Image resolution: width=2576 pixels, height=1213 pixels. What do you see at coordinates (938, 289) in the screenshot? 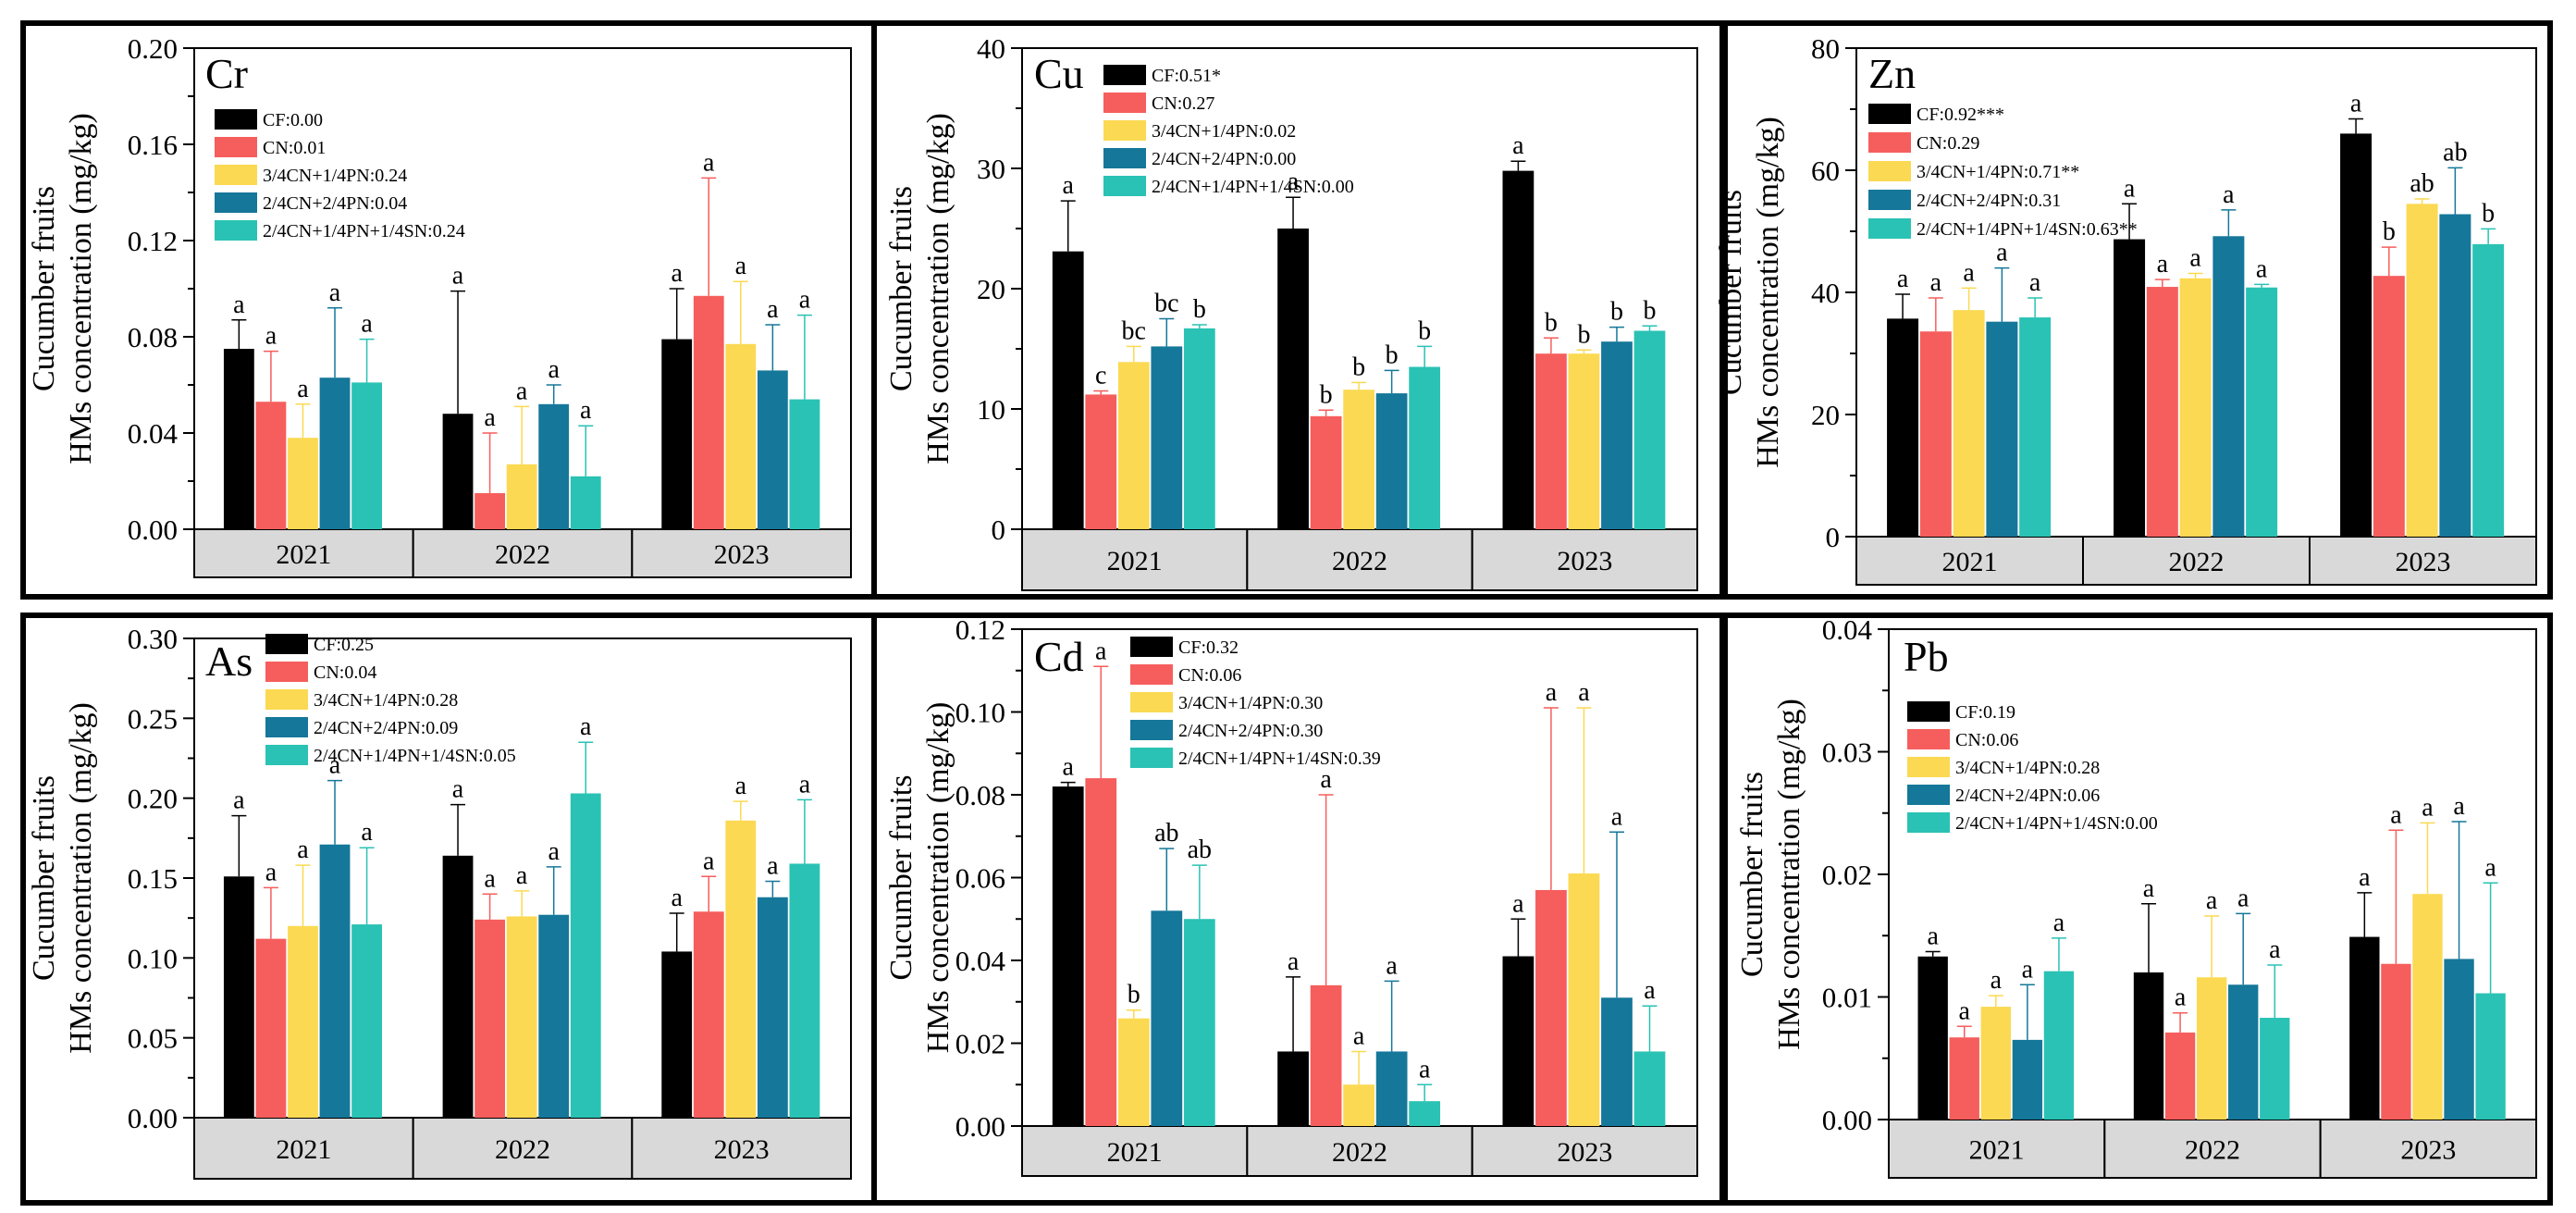
I see `y-axis-title-line2: HMs concentration (mg/kg)` at bounding box center [938, 289].